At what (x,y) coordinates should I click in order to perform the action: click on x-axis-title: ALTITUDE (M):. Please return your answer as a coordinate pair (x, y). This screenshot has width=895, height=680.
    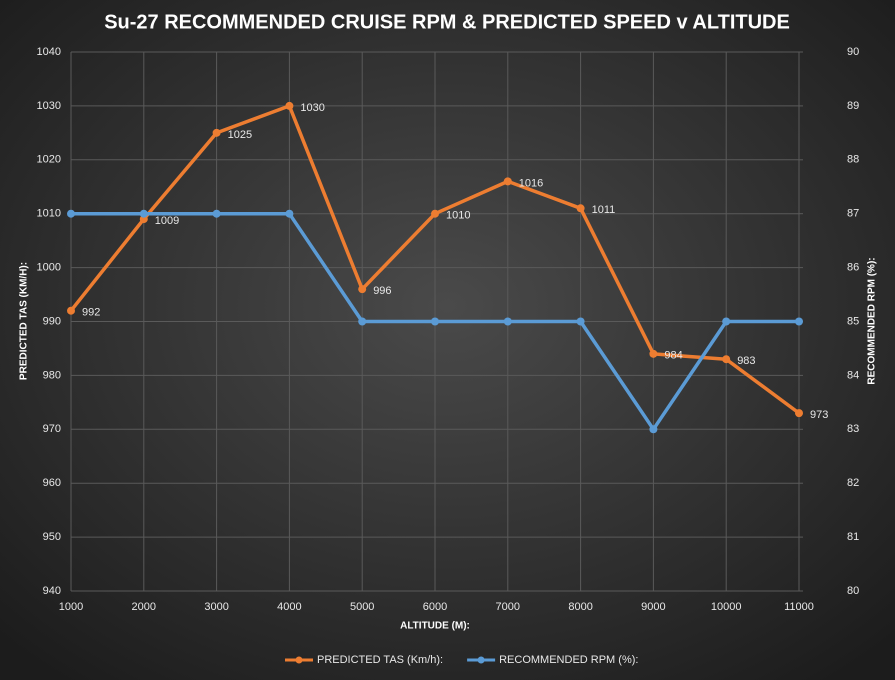
    Looking at the image, I should click on (435, 626).